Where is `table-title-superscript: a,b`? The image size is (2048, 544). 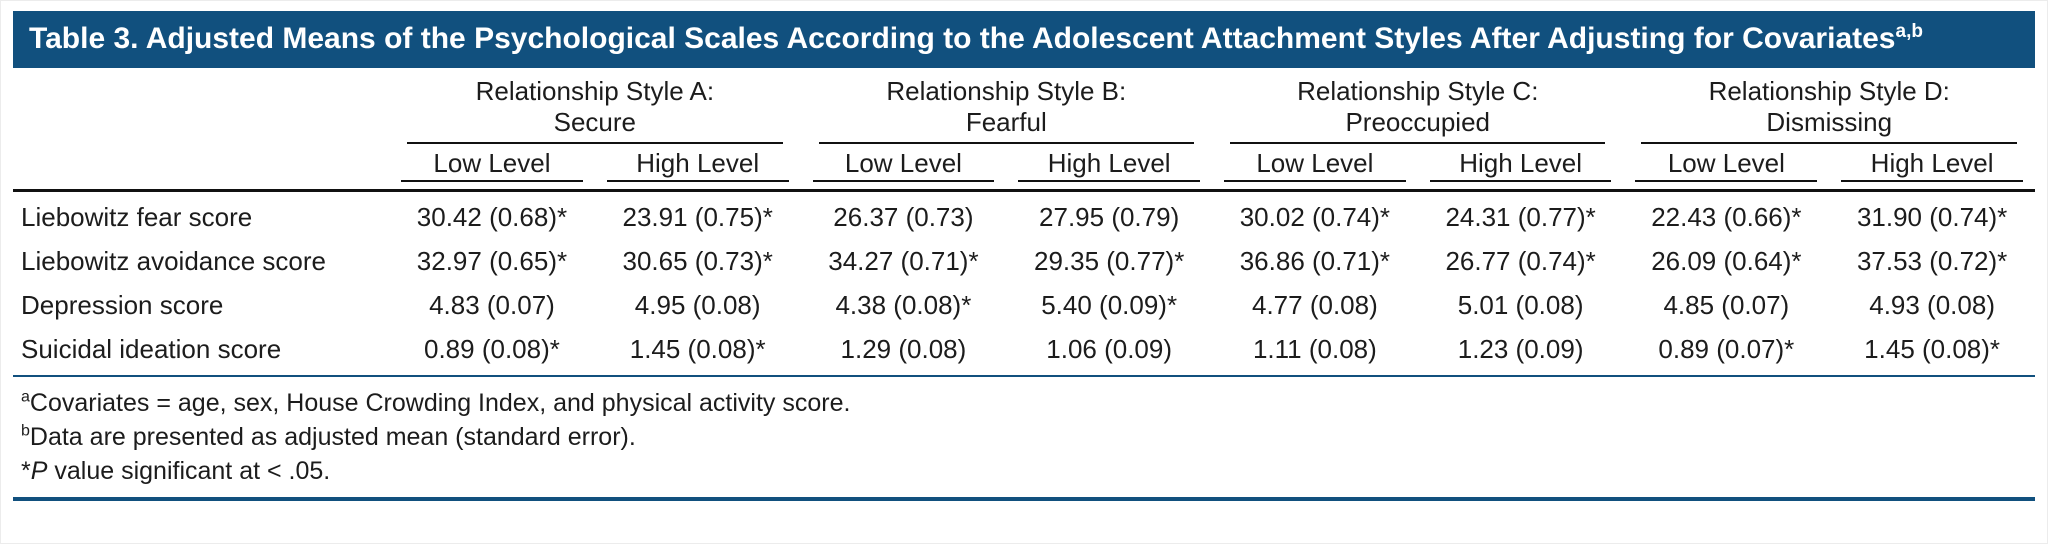 table-title-superscript: a,b is located at coordinates (1909, 31).